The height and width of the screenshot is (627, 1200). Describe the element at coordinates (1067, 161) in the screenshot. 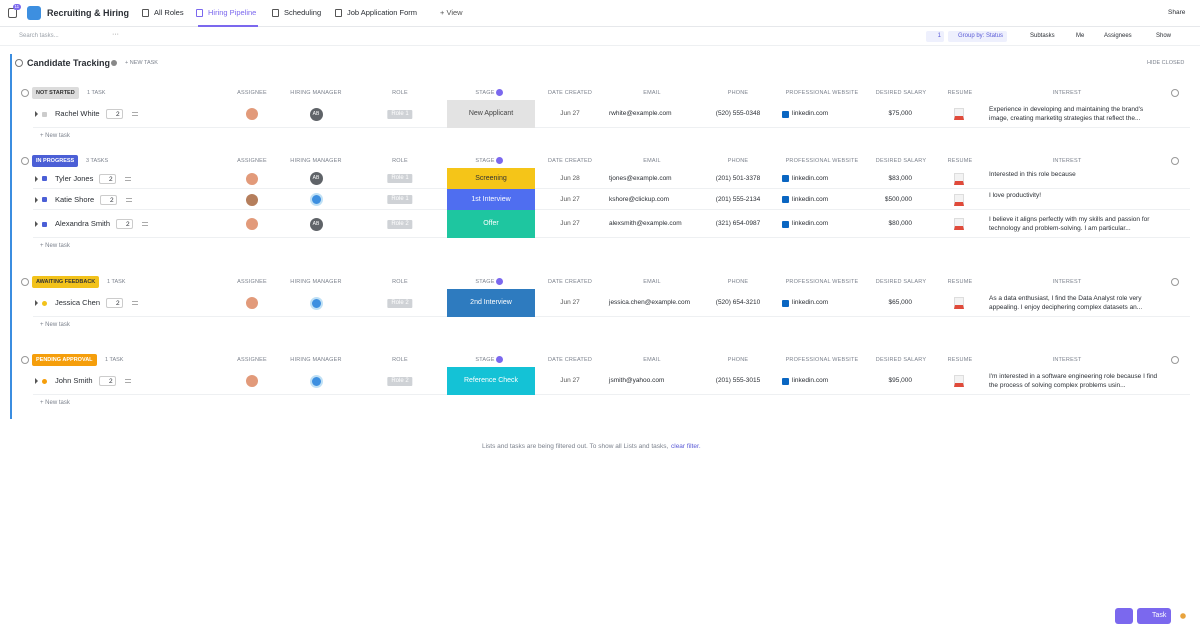

I see `column-header: INTEREST` at that location.